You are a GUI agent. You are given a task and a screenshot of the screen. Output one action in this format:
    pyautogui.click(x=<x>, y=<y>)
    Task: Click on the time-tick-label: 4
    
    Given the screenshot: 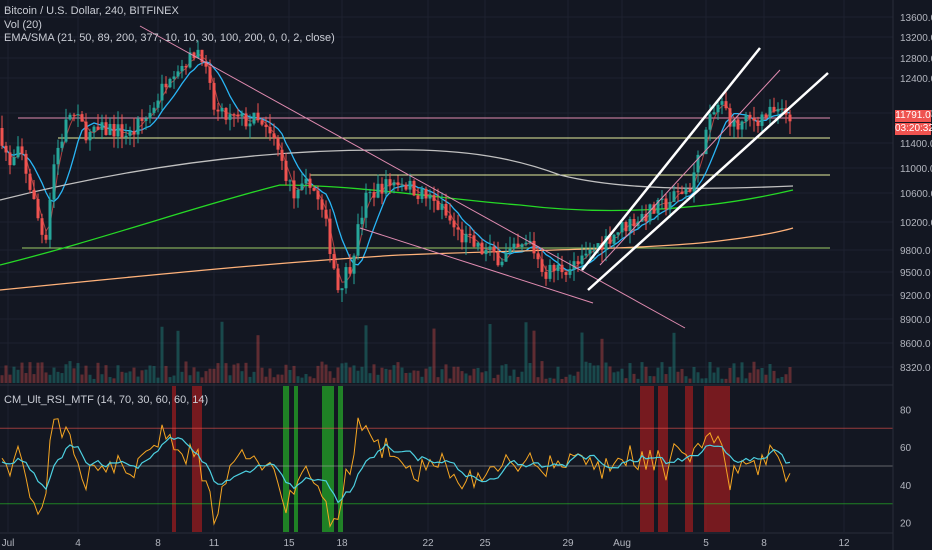 What is the action you would take?
    pyautogui.click(x=78, y=543)
    